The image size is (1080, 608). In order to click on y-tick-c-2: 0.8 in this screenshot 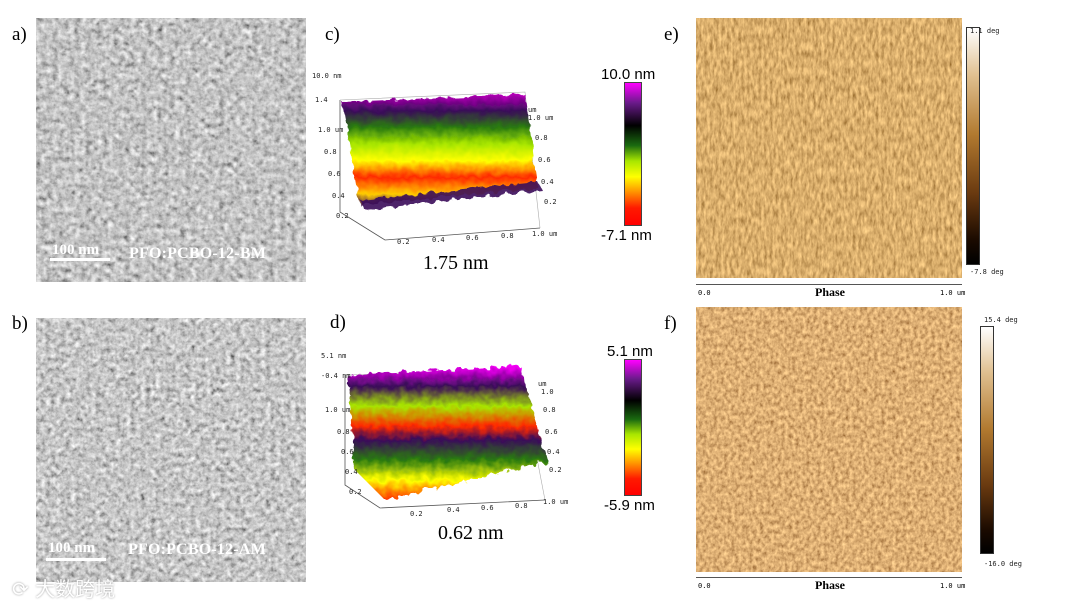, I will do `click(541, 138)`.